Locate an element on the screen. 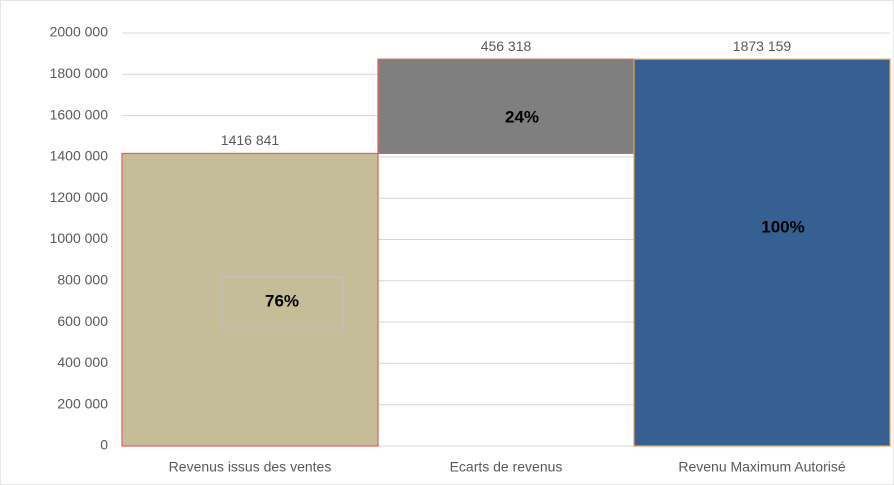 This screenshot has height=485, width=894. y-tick-label: 2000 000 is located at coordinates (79, 32).